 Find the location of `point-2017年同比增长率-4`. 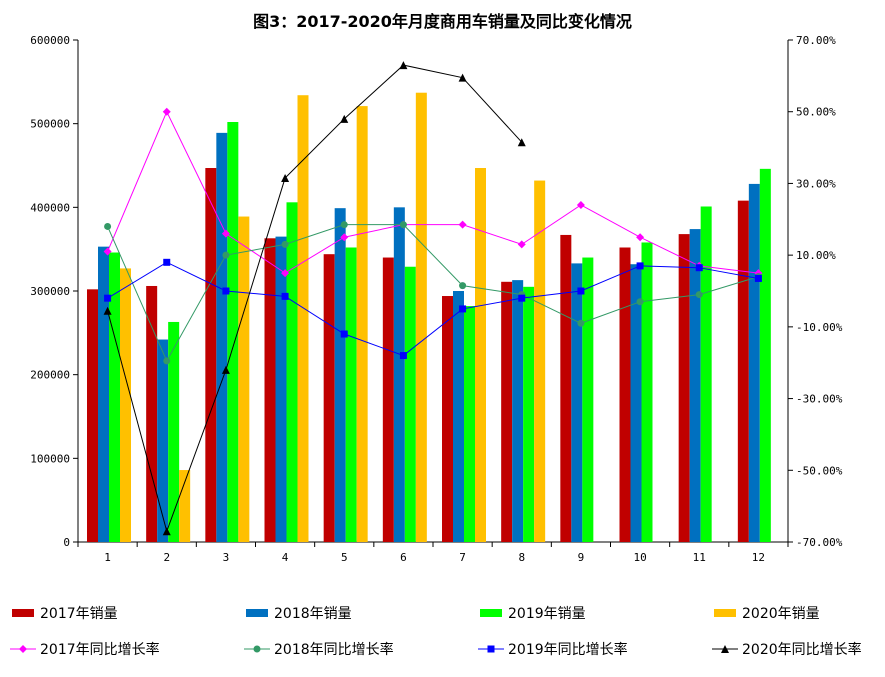

point-2017年同比增长率-4 is located at coordinates (285, 273).